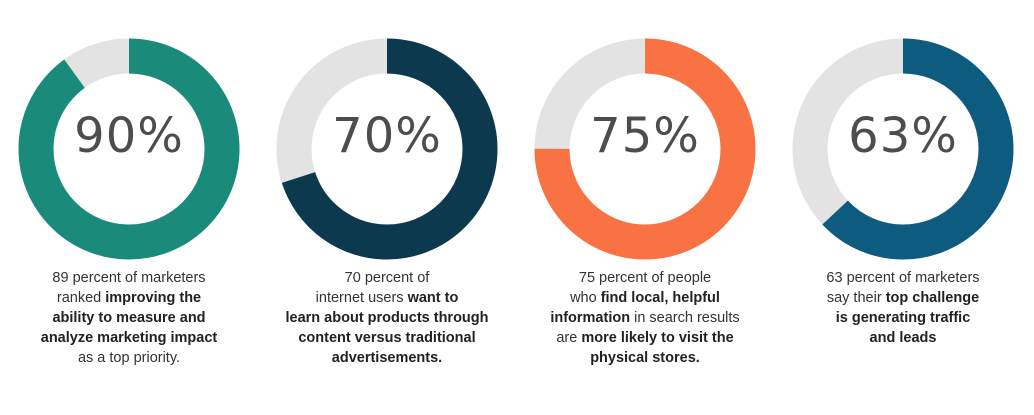 The width and height of the screenshot is (1034, 415). I want to click on caption-bold-text: find local, helpful, so click(660, 298).